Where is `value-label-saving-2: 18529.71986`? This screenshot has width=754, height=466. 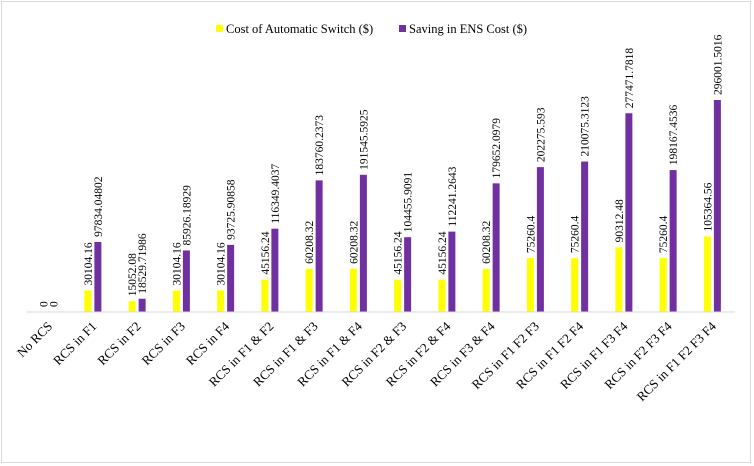 value-label-saving-2: 18529.71986 is located at coordinates (143, 263).